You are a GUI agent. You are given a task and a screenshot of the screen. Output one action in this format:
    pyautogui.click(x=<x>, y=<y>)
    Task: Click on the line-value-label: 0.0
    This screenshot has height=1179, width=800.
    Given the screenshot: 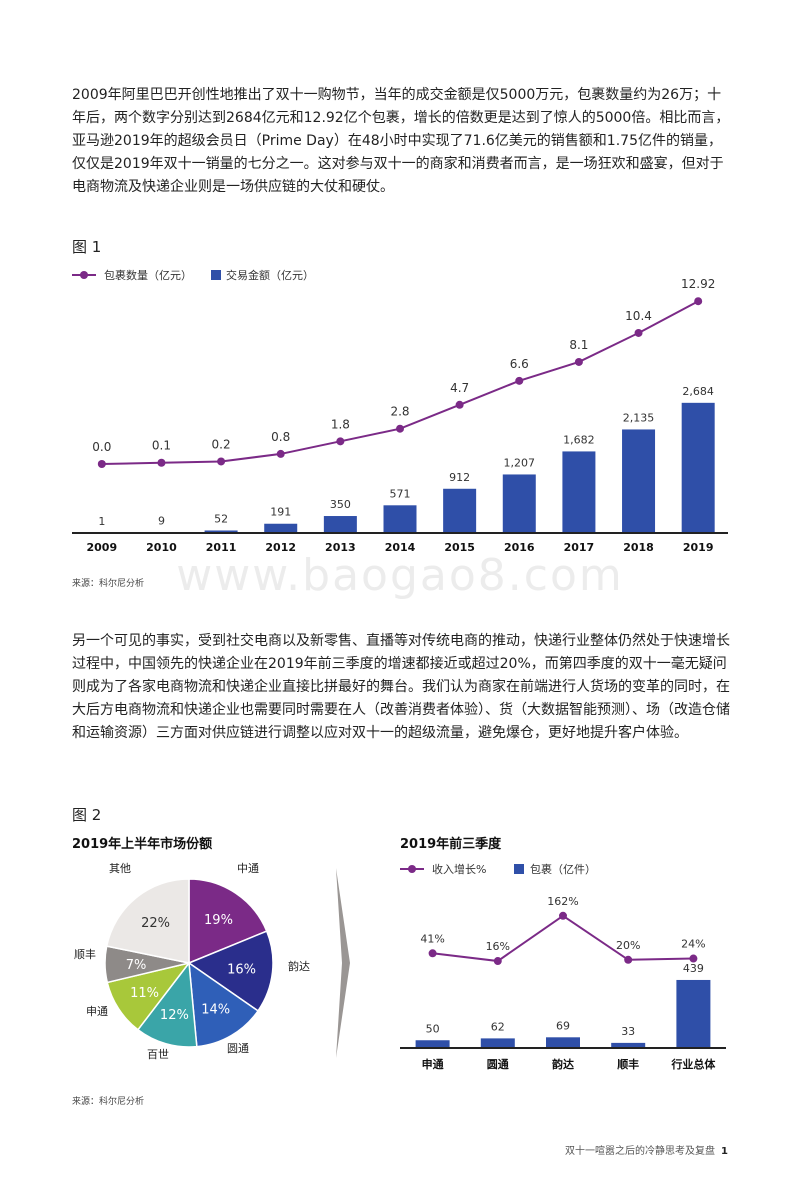 What is the action you would take?
    pyautogui.click(x=101, y=447)
    